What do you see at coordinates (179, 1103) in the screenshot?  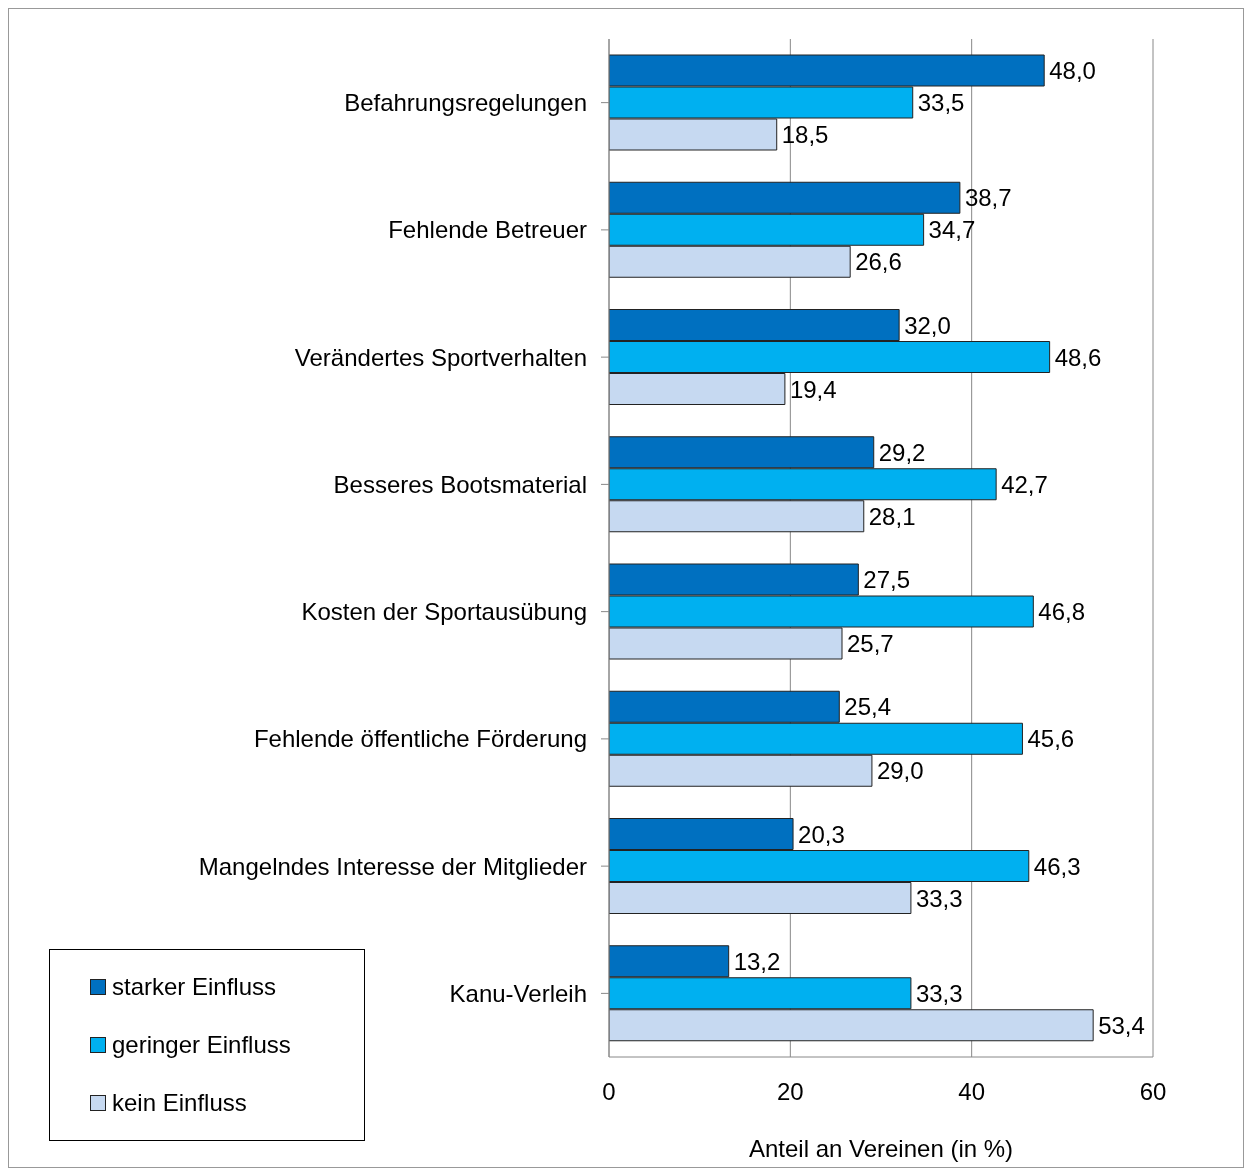 I see `legend-label: kein Einfluss` at bounding box center [179, 1103].